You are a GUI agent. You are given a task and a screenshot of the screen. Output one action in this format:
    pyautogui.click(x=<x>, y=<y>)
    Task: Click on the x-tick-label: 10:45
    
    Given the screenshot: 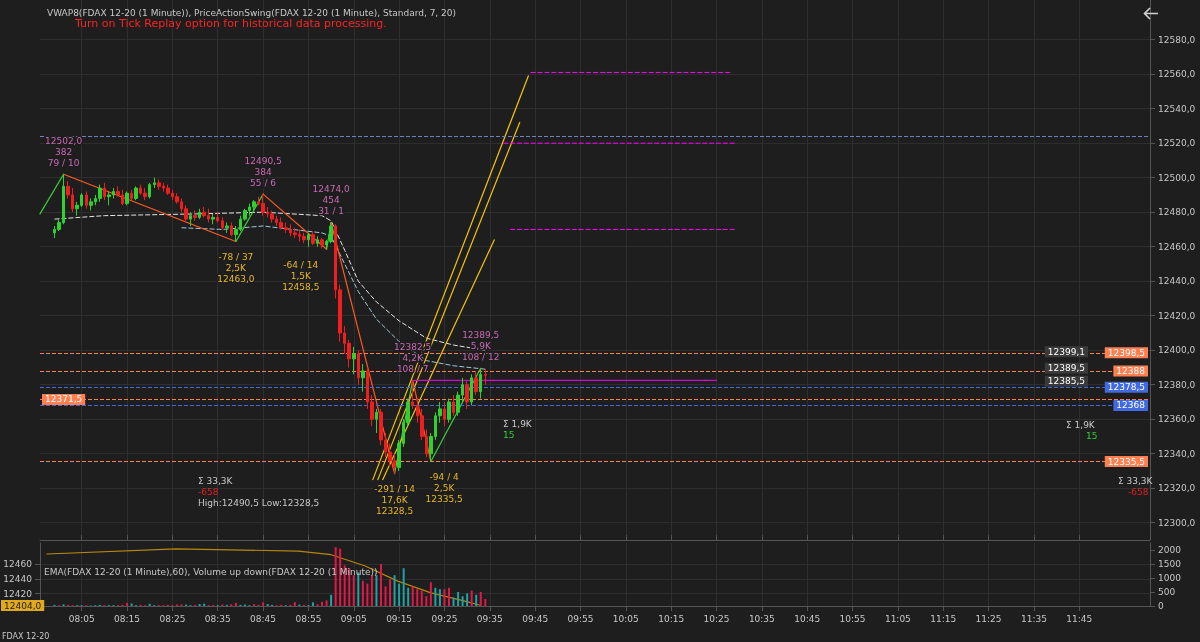 What is the action you would take?
    pyautogui.click(x=807, y=618)
    